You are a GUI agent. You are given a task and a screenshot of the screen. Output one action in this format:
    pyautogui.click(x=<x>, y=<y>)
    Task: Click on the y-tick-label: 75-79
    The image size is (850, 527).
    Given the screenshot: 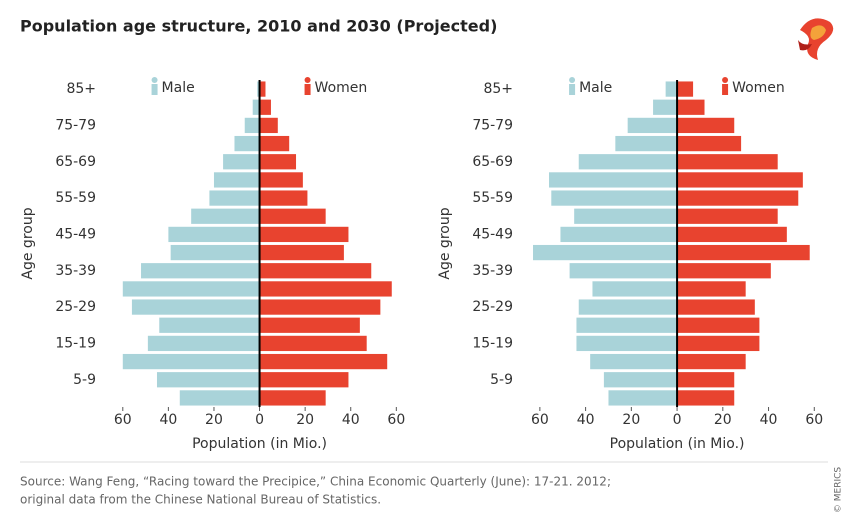 What is the action you would take?
    pyautogui.click(x=75, y=125)
    